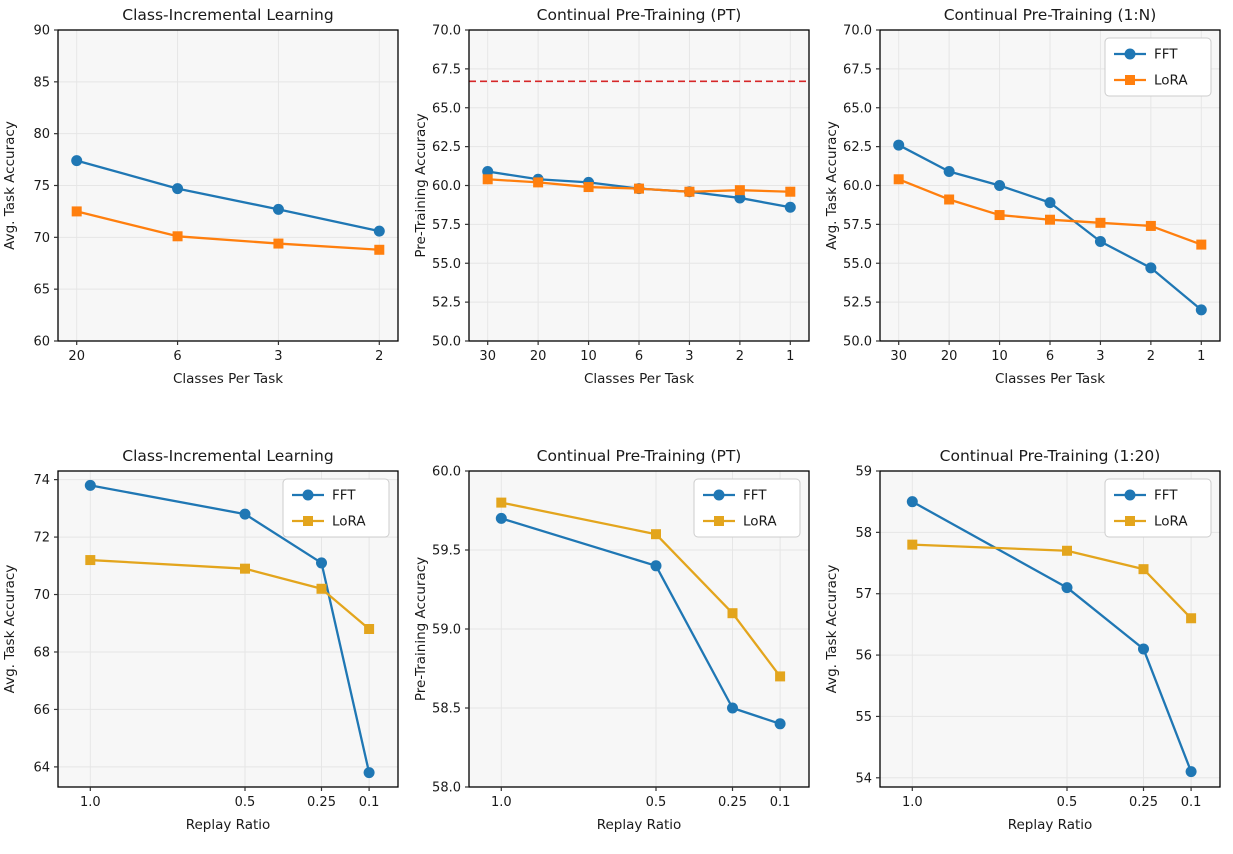 This screenshot has width=1233, height=854. What do you see at coordinates (1130, 495) in the screenshot?
I see `legend-fft-marker` at bounding box center [1130, 495].